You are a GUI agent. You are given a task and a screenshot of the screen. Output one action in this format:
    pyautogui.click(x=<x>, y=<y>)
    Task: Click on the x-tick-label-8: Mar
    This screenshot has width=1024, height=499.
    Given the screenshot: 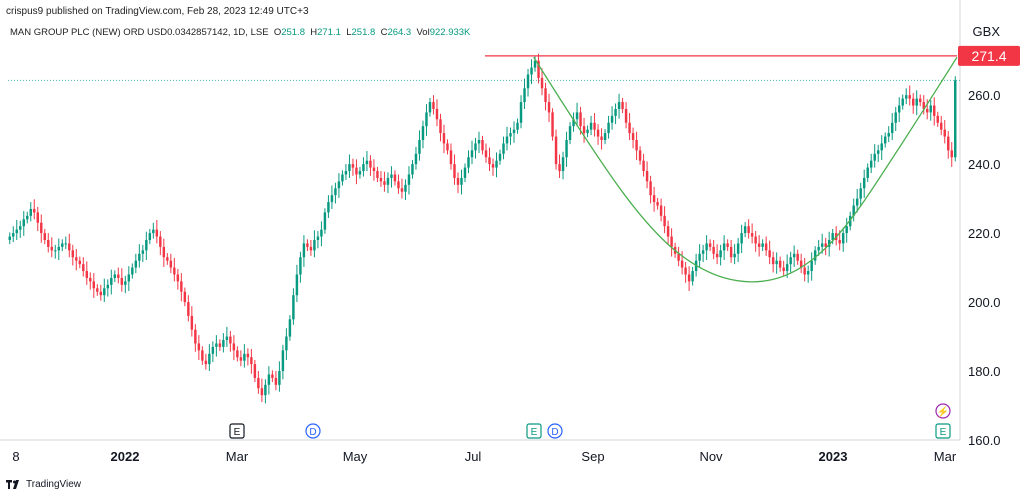 What is the action you would take?
    pyautogui.click(x=945, y=456)
    